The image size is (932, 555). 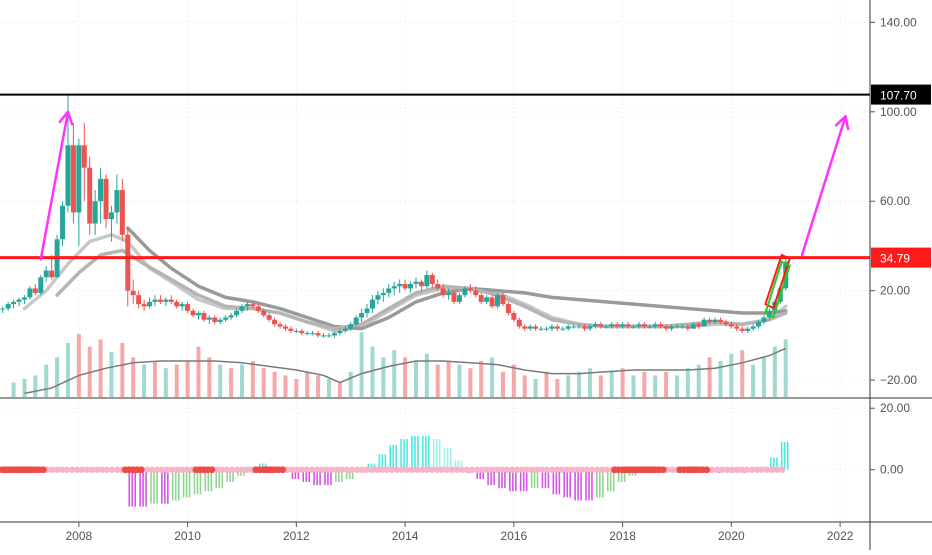 What do you see at coordinates (895, 291) in the screenshot?
I see `price-tick-label: 20.00` at bounding box center [895, 291].